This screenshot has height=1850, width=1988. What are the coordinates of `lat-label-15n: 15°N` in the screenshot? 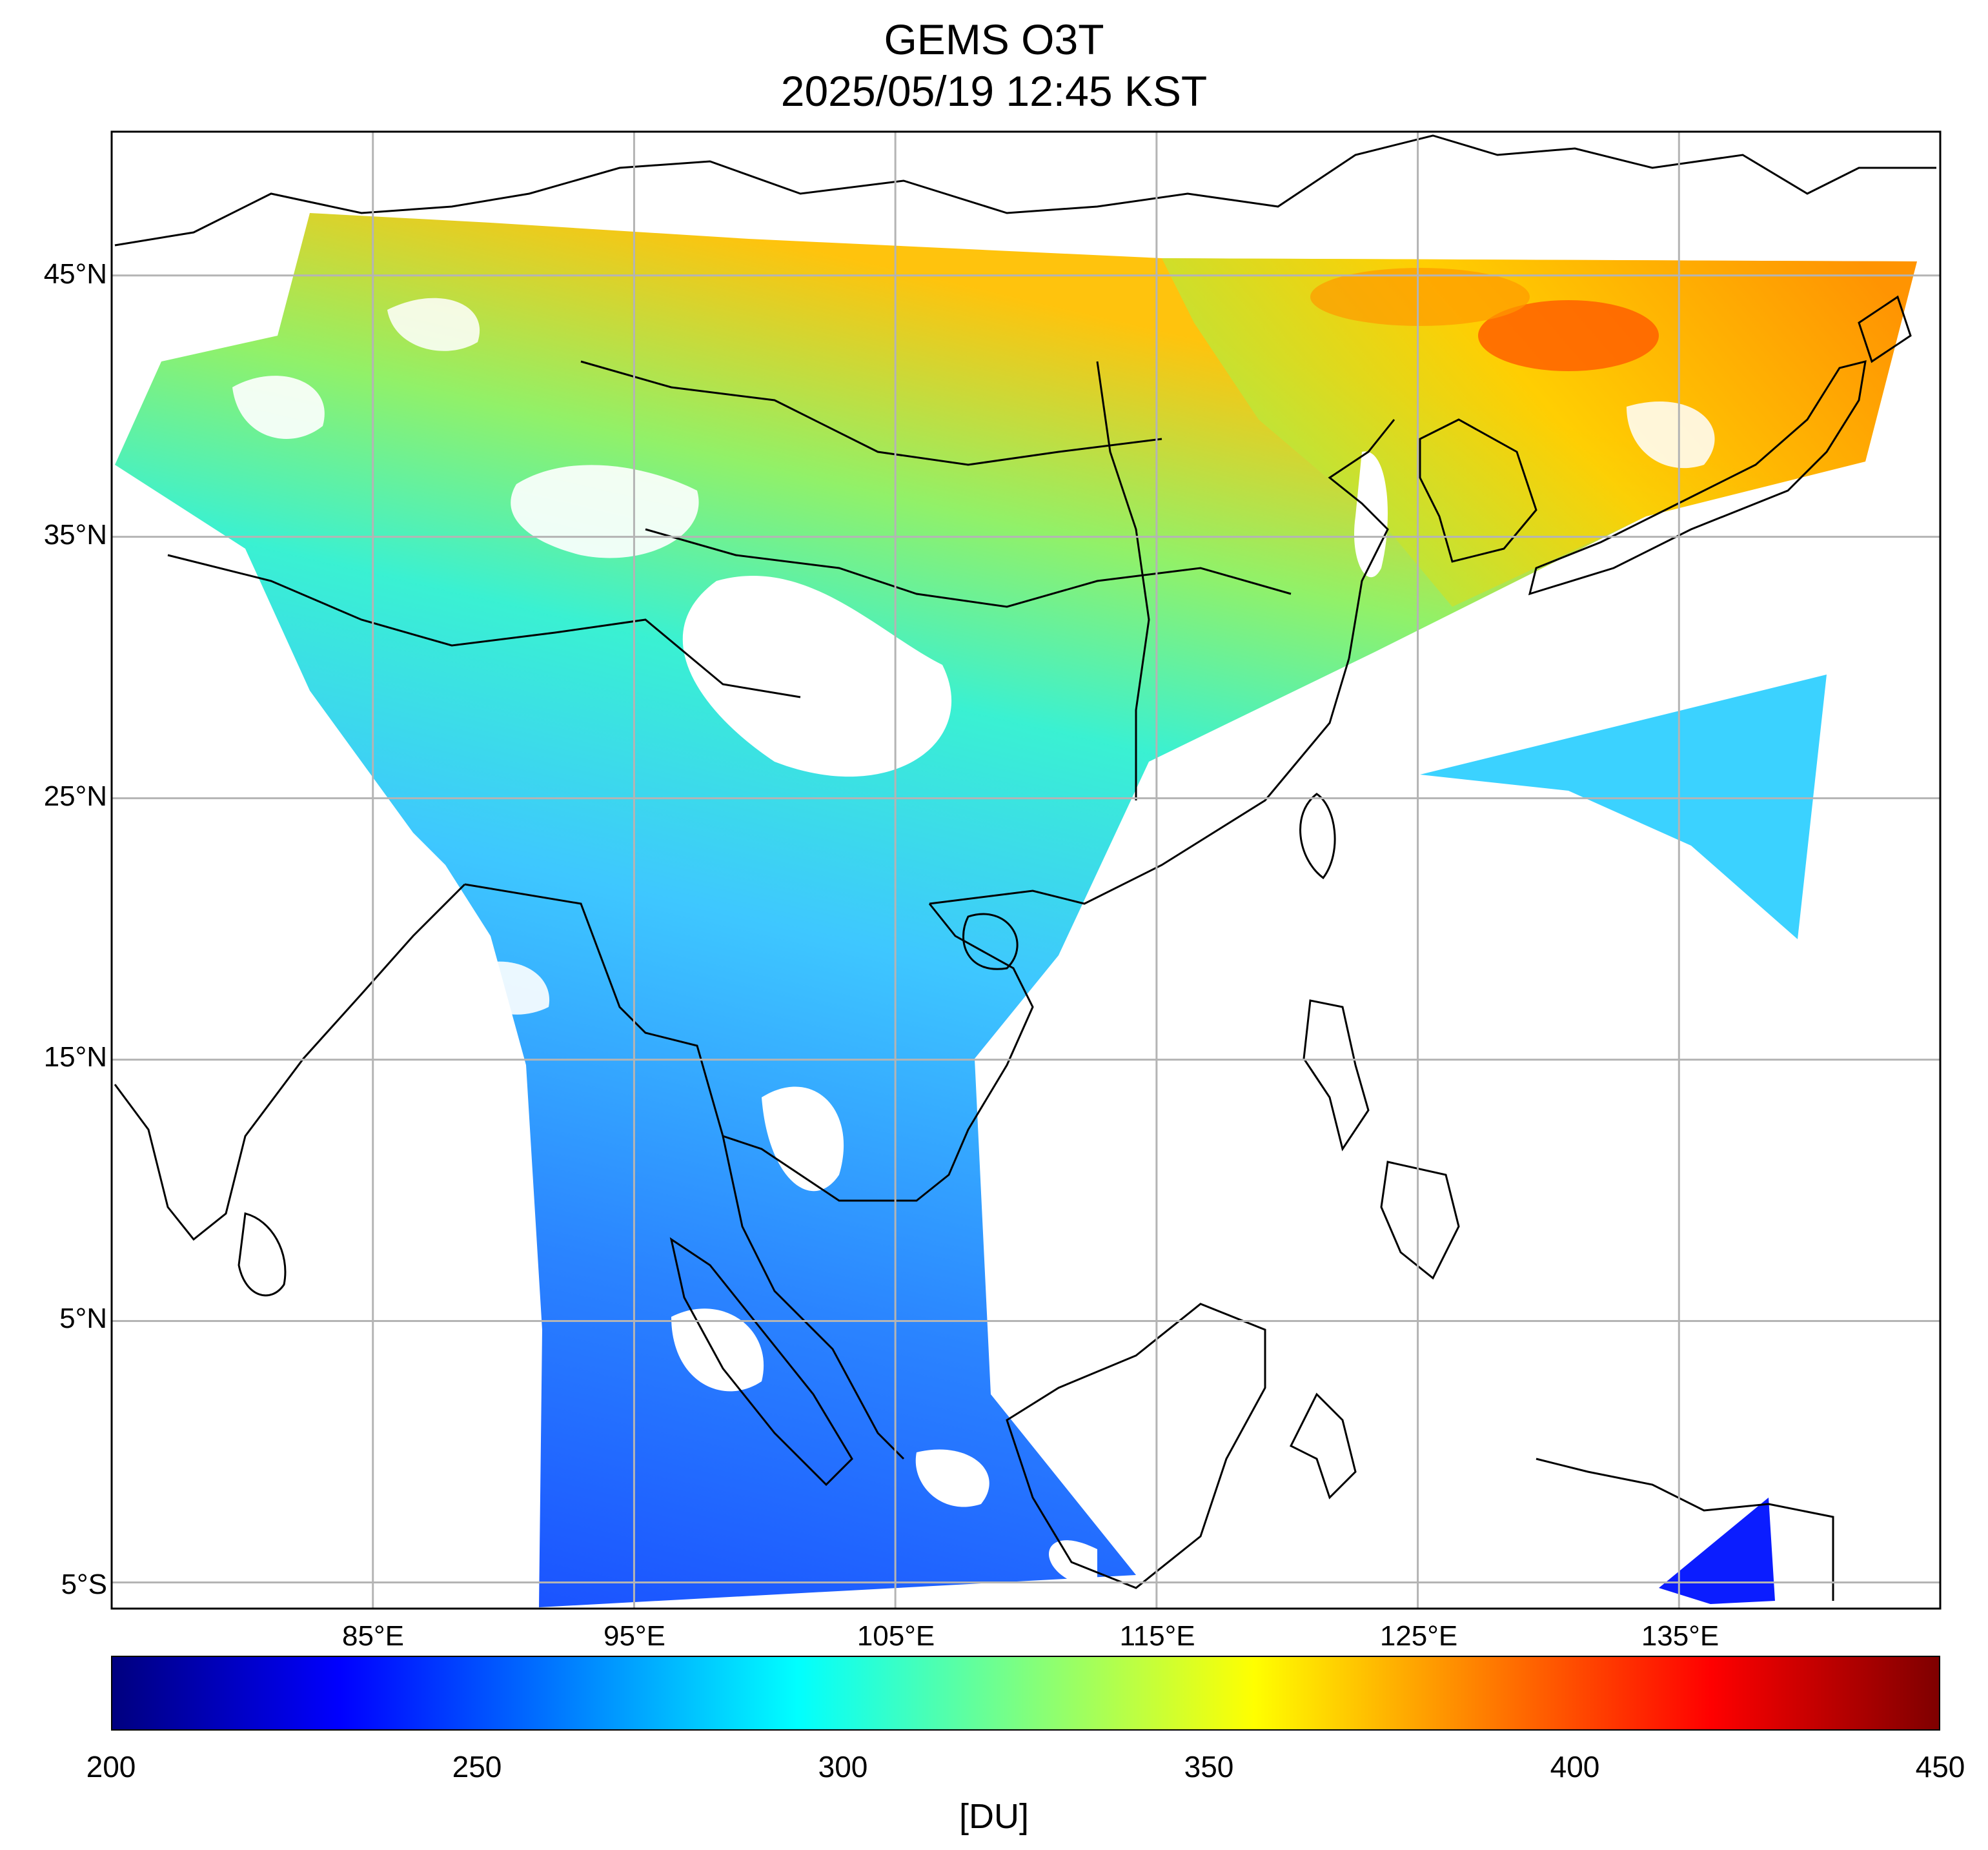 It's located at (75, 1057).